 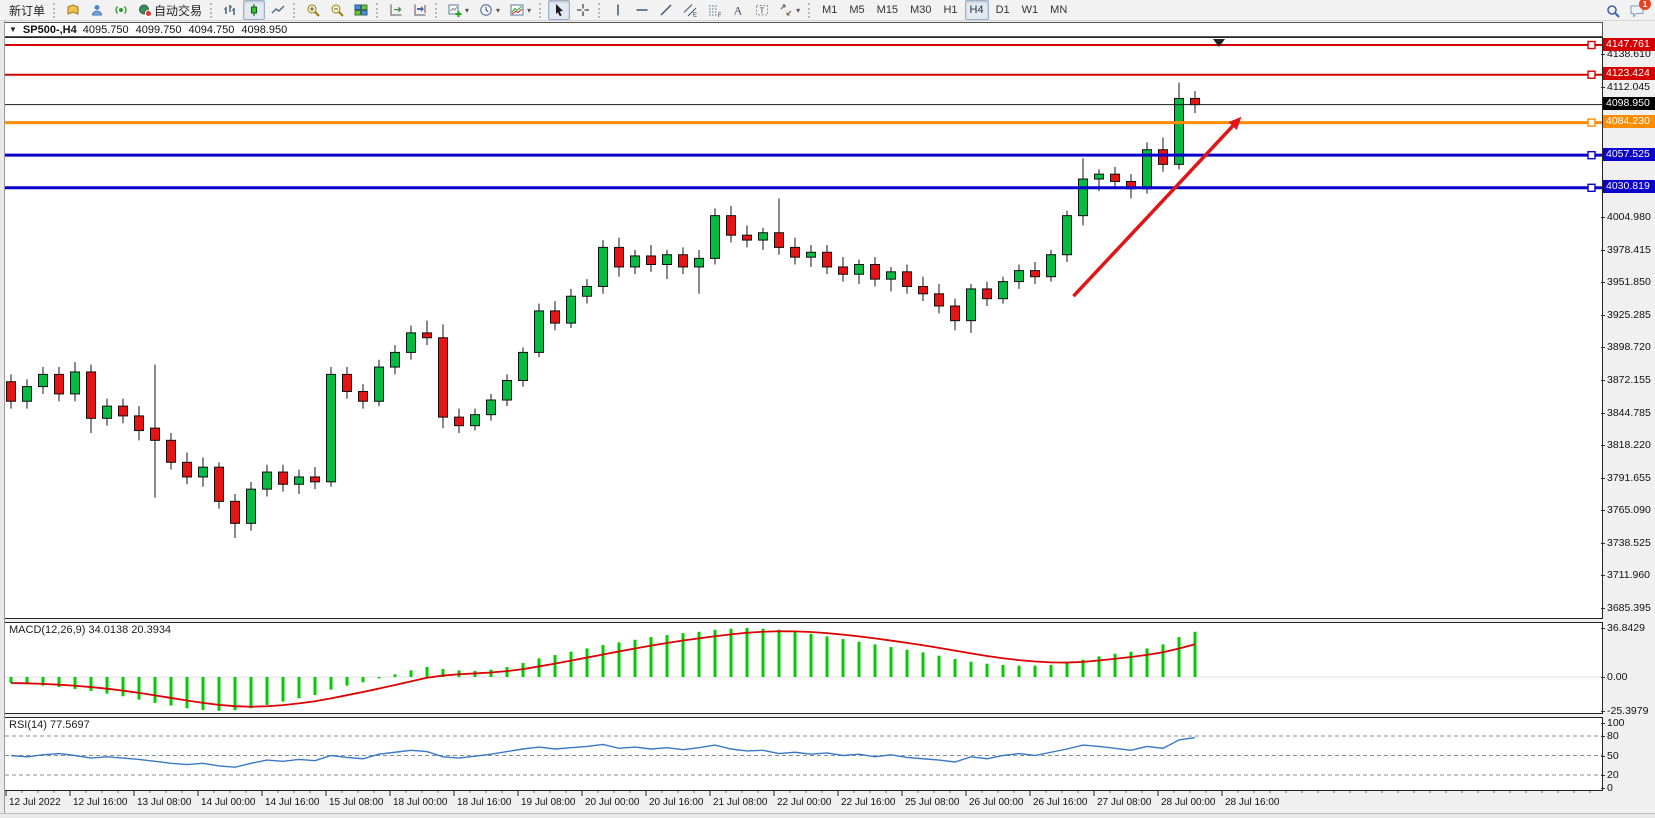 What do you see at coordinates (1059, 10) in the screenshot?
I see `timeframe-mn-button: MN` at bounding box center [1059, 10].